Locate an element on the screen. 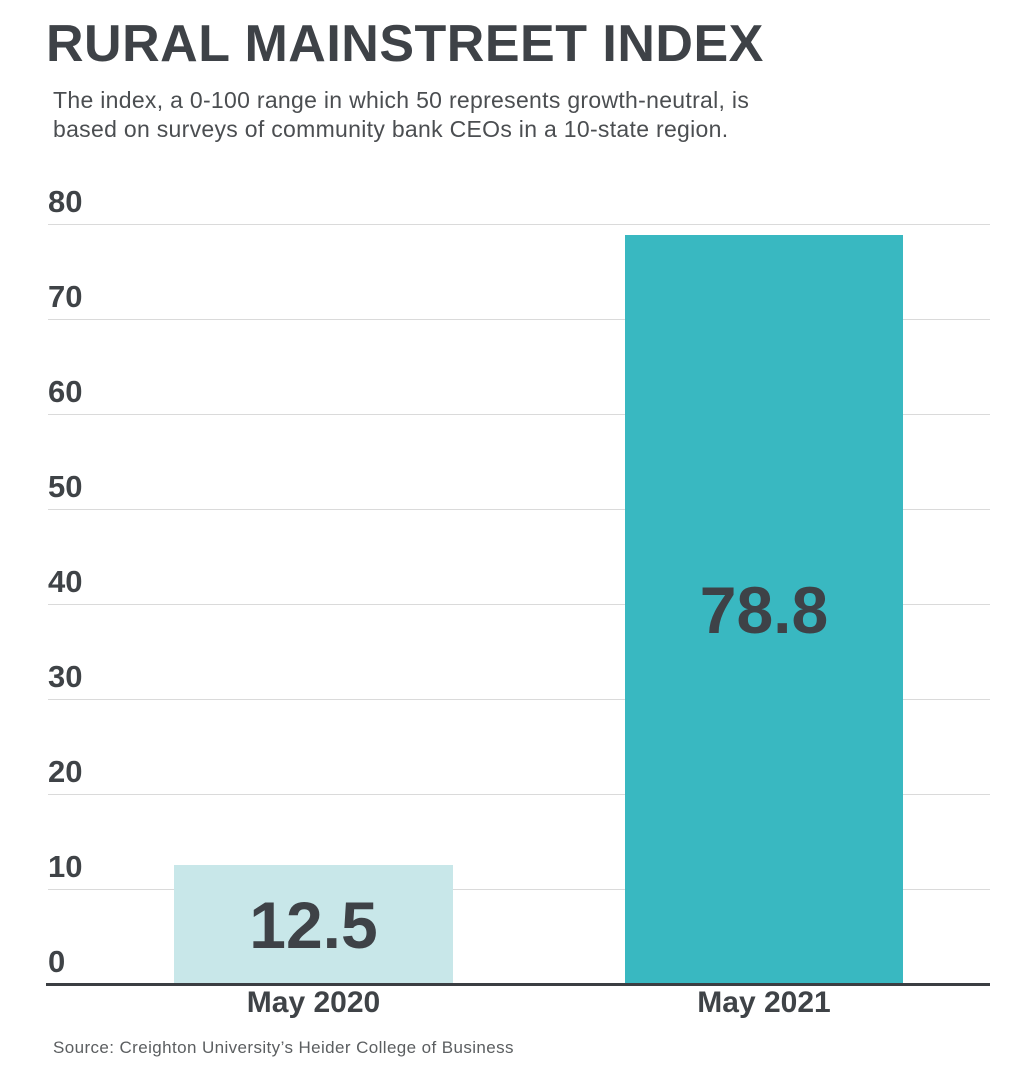 This screenshot has height=1073, width=1023. bar-value-label-may-2020: 12.5 is located at coordinates (313, 924).